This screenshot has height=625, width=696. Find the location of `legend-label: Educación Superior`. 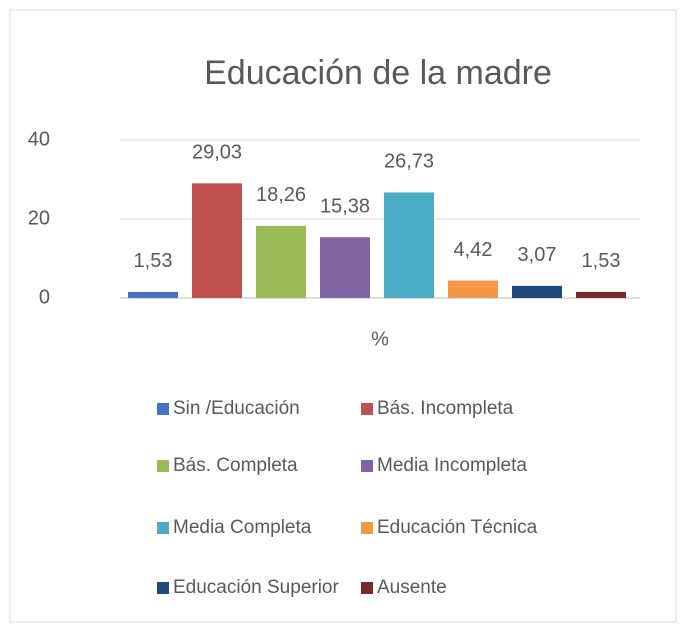

legend-label: Educación Superior is located at coordinates (256, 587).